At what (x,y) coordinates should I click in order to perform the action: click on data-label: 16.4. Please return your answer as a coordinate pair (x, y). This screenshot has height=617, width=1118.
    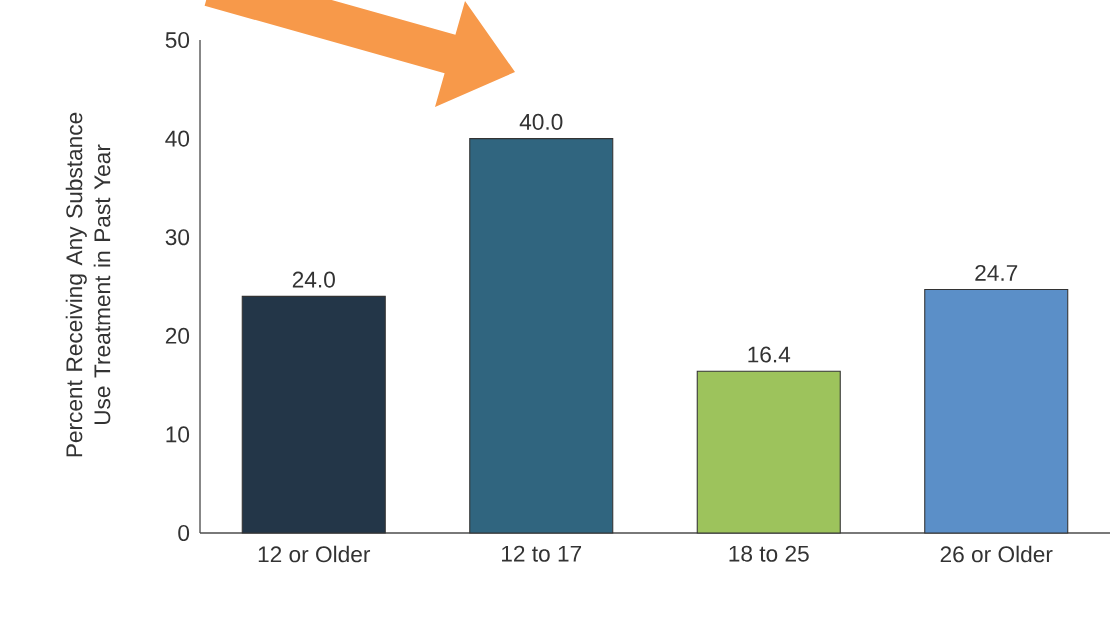
    Looking at the image, I should click on (769, 354).